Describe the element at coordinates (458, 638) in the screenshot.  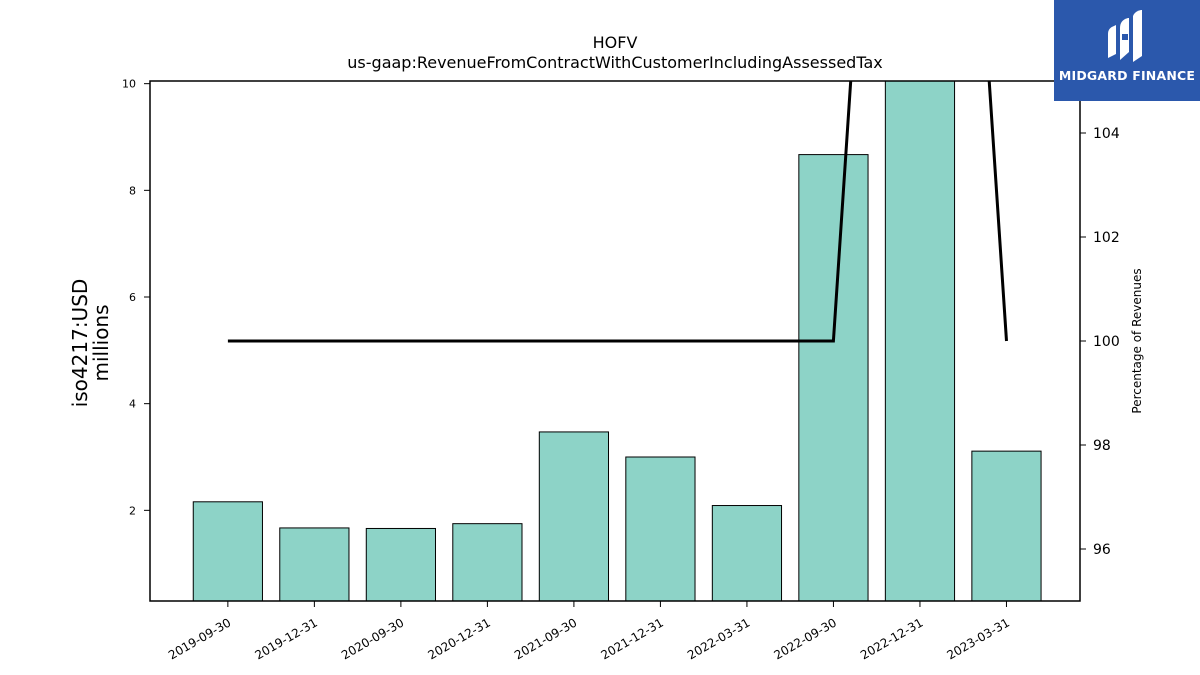
I see `x-tick-label: 2020-12-31` at that location.